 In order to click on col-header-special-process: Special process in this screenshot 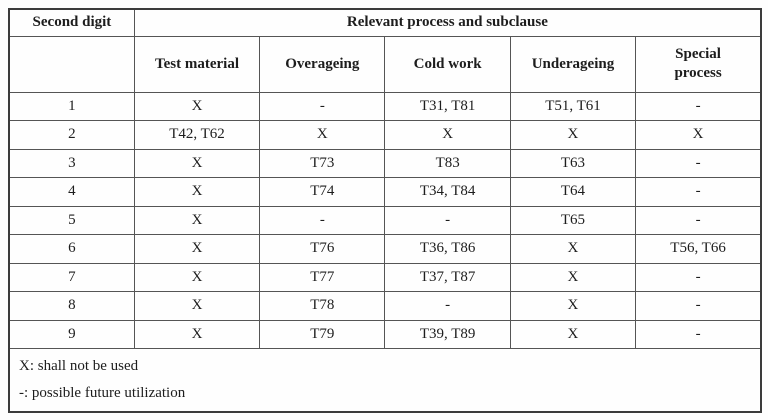, I will do `click(698, 64)`.